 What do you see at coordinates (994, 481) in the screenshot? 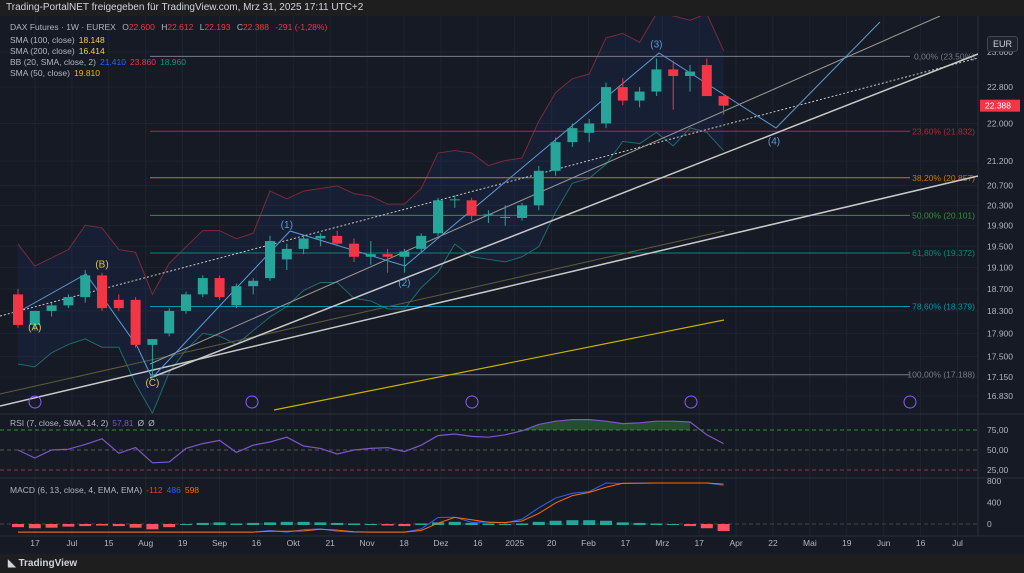
I see `macd-tick: 800` at bounding box center [994, 481].